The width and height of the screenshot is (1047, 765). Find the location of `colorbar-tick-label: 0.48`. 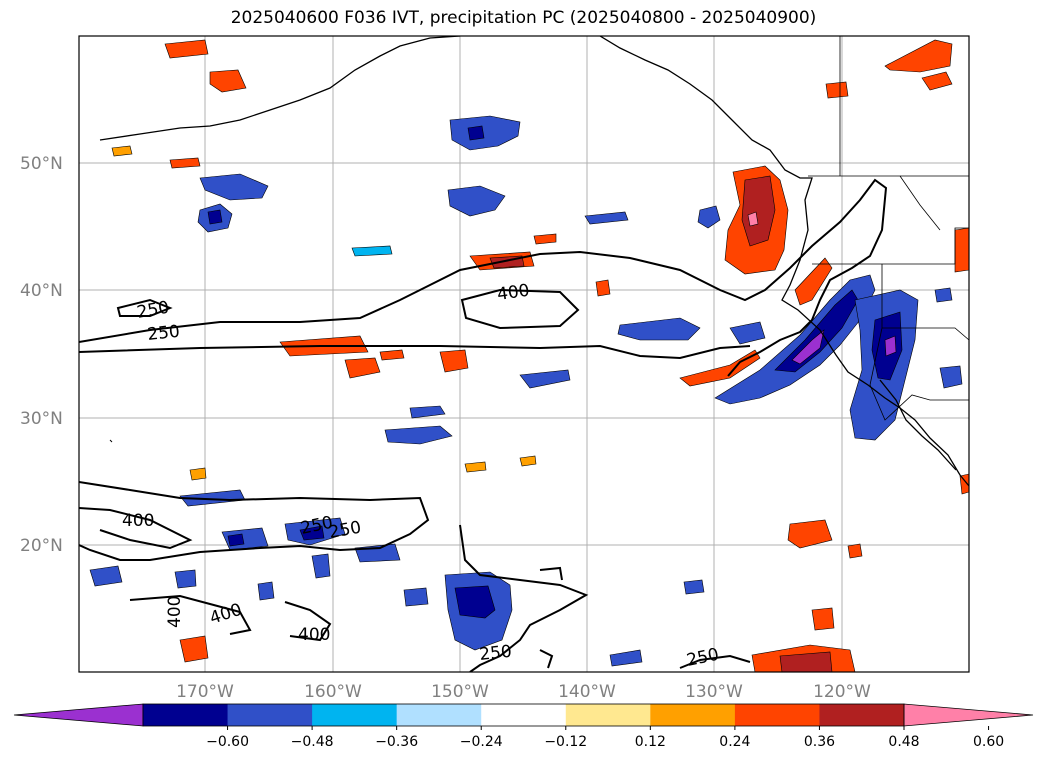

colorbar-tick-label: 0.48 is located at coordinates (903, 742).